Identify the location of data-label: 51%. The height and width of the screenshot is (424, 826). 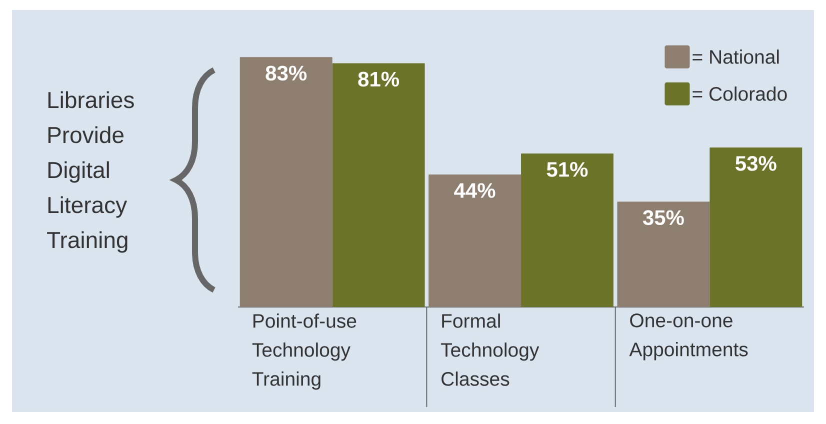
(567, 169).